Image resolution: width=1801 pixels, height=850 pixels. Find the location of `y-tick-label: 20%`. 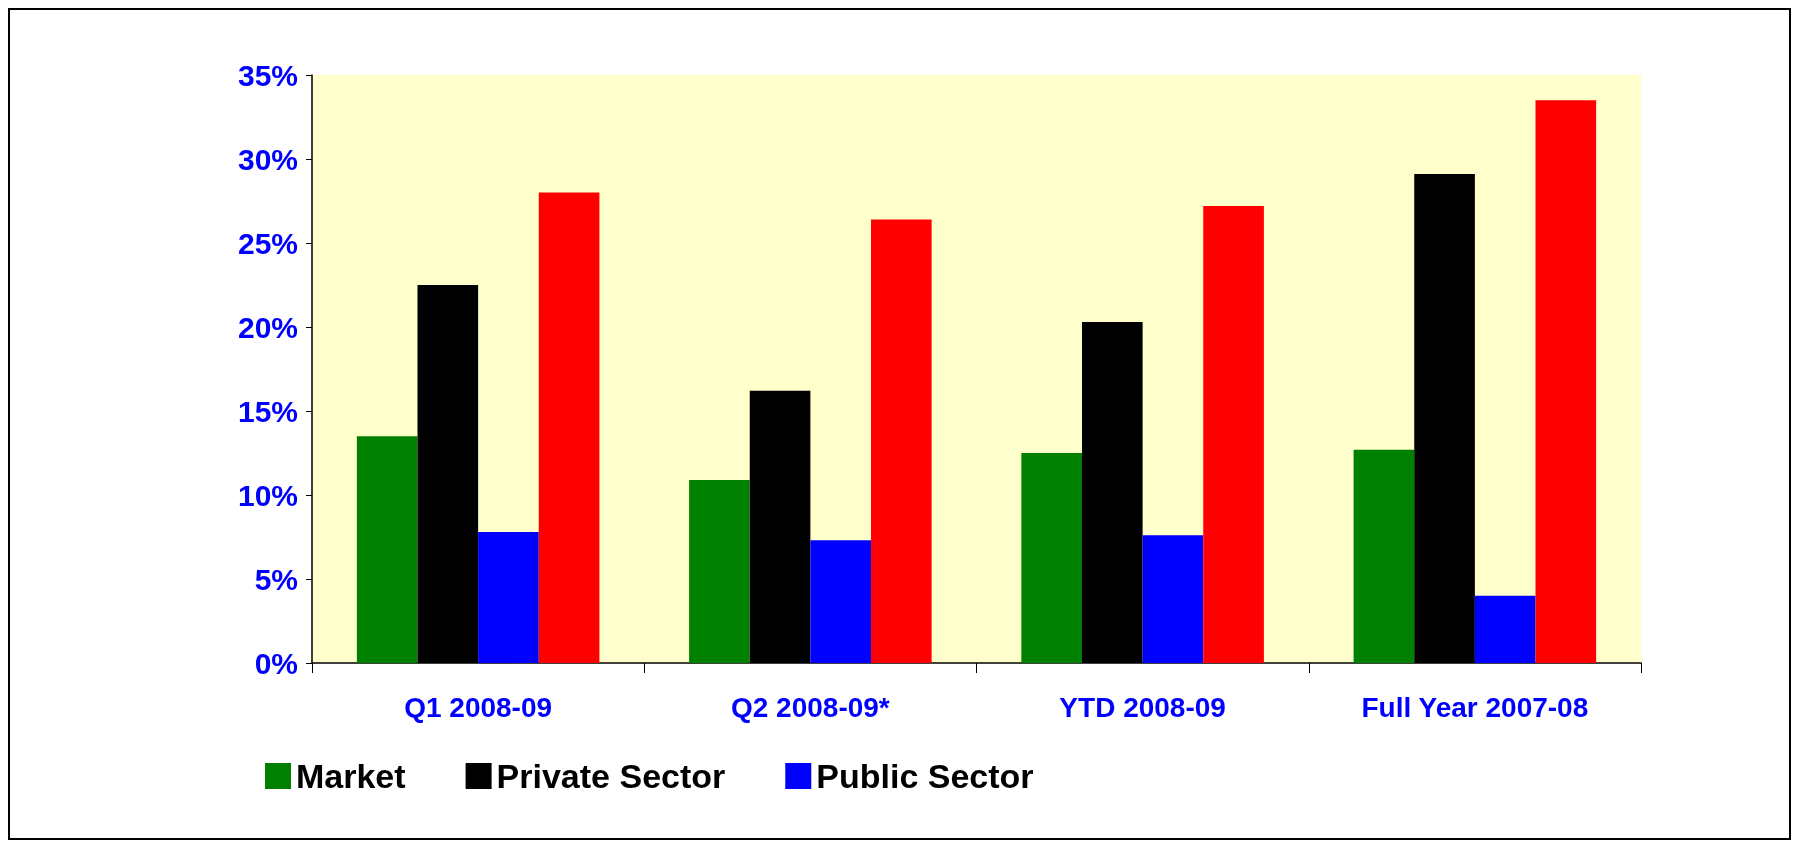

y-tick-label: 20% is located at coordinates (267, 327).